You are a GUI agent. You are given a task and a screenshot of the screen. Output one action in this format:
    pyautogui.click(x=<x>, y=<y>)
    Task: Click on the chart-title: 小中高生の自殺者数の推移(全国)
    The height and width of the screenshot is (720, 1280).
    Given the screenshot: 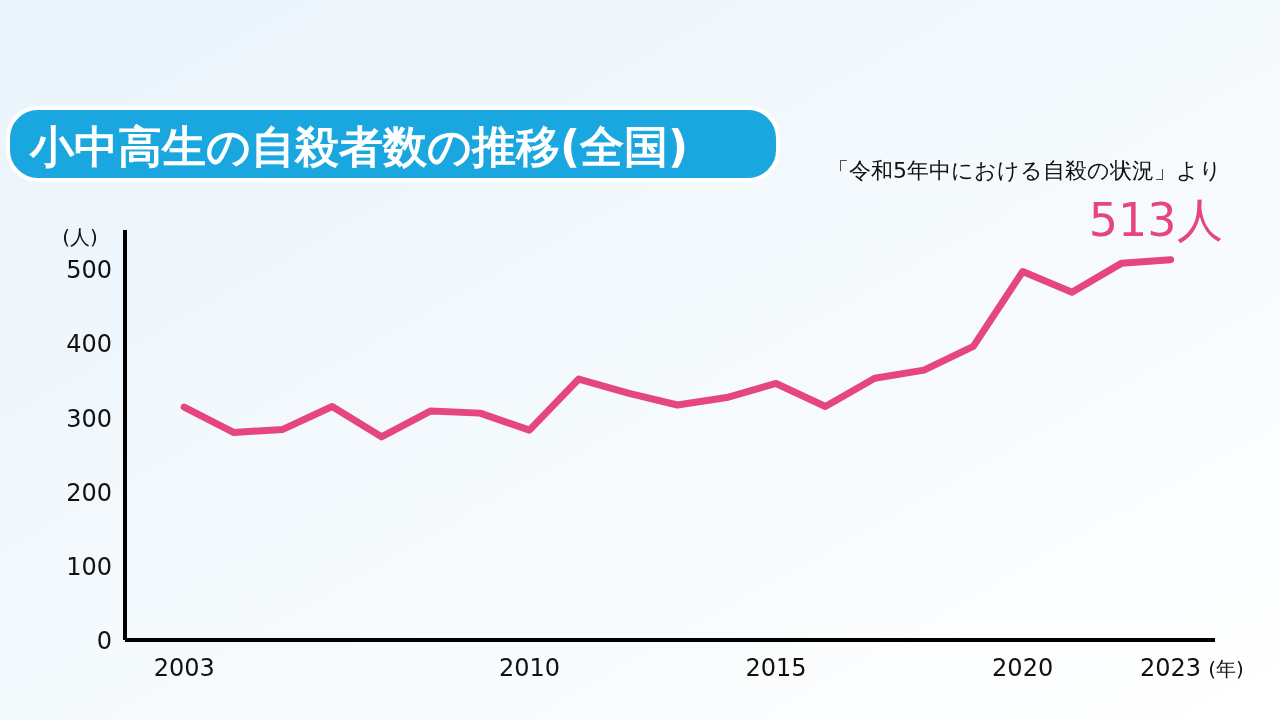 What is the action you would take?
    pyautogui.click(x=358, y=146)
    